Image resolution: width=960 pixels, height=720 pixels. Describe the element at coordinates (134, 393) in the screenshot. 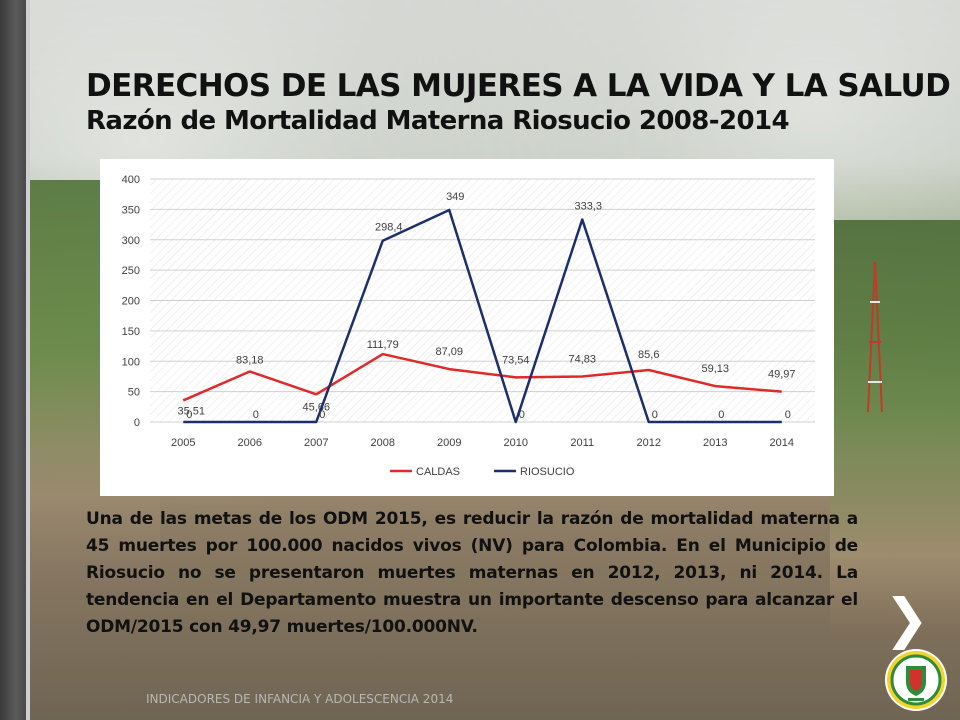

I see `y-tick-label: 50` at that location.